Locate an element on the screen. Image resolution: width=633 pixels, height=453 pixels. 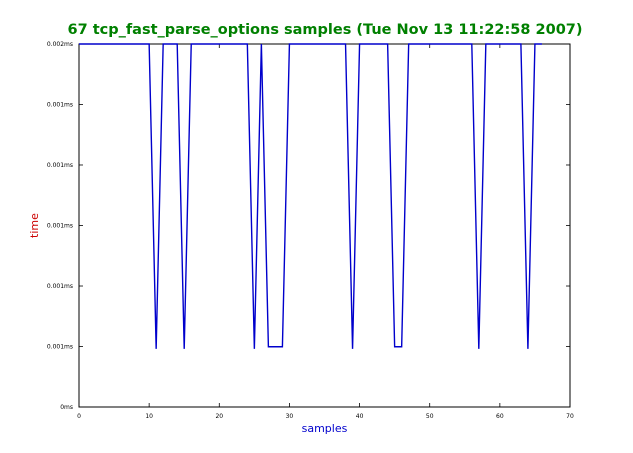
x-tick-label-7: 70 is located at coordinates (570, 416).